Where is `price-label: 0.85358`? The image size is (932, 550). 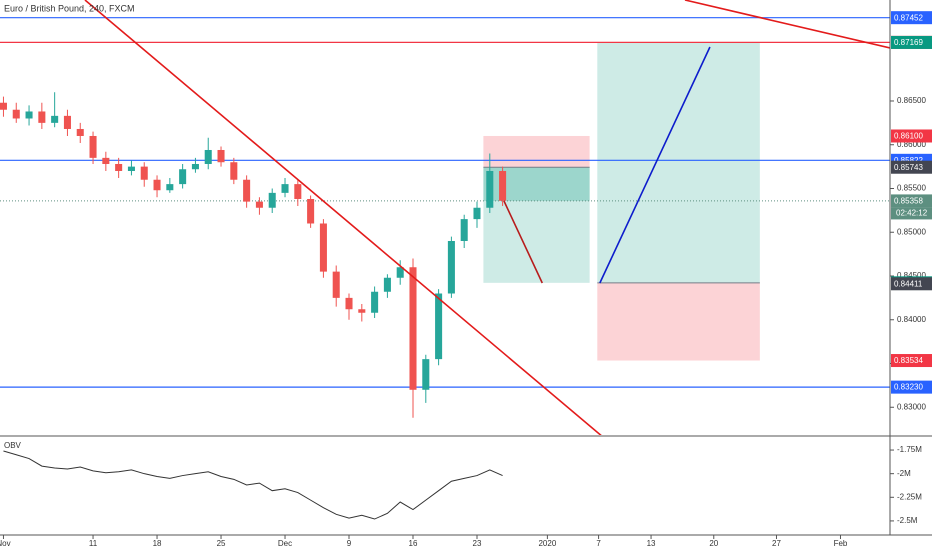
price-label: 0.85358 is located at coordinates (908, 201).